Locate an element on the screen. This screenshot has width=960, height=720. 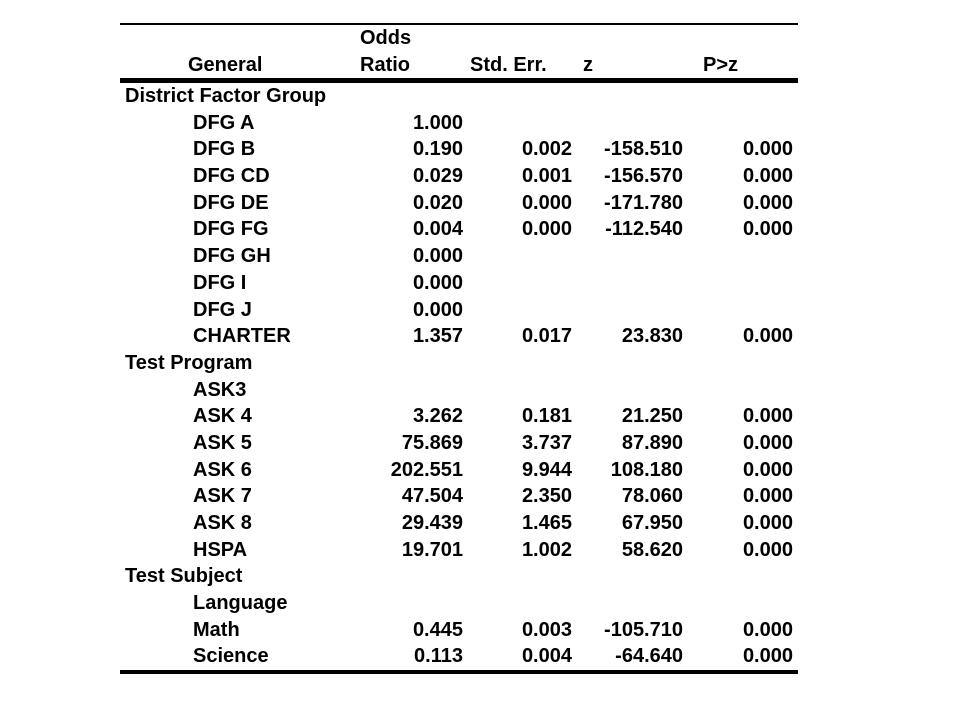
table-row: ASK 6 202.551 9.944 108.180 0.000 is located at coordinates (459, 470).